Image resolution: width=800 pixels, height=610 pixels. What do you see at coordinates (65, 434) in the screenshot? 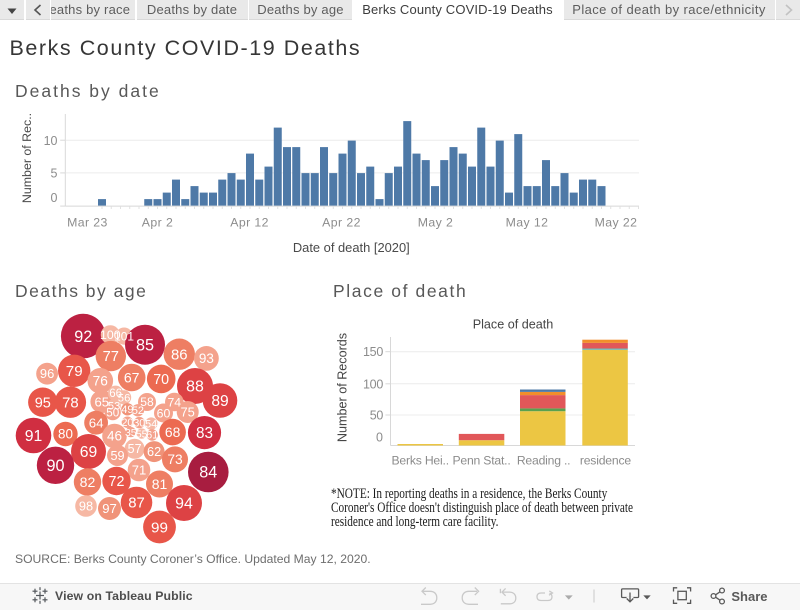
I see `svg-text: 80` at bounding box center [65, 434].